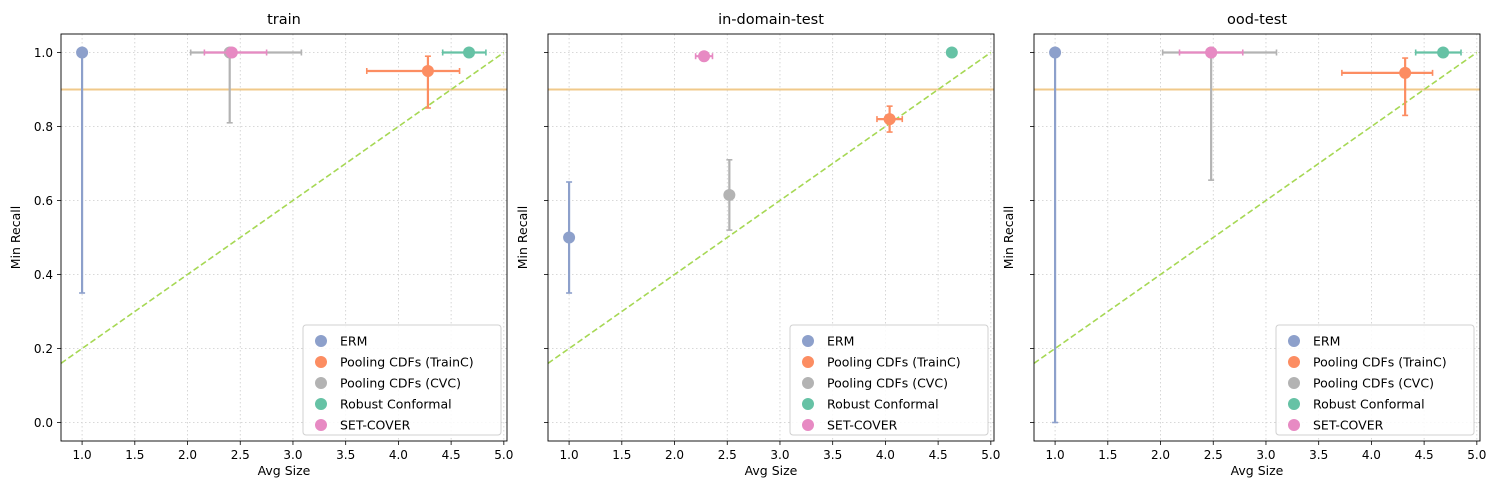 This screenshot has height=490, width=1495. I want to click on y-axis-label: Min Recall, so click(522, 237).